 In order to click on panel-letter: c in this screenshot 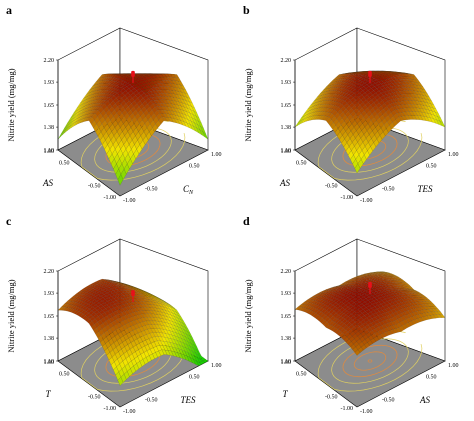, I will do `click(9, 221)`.